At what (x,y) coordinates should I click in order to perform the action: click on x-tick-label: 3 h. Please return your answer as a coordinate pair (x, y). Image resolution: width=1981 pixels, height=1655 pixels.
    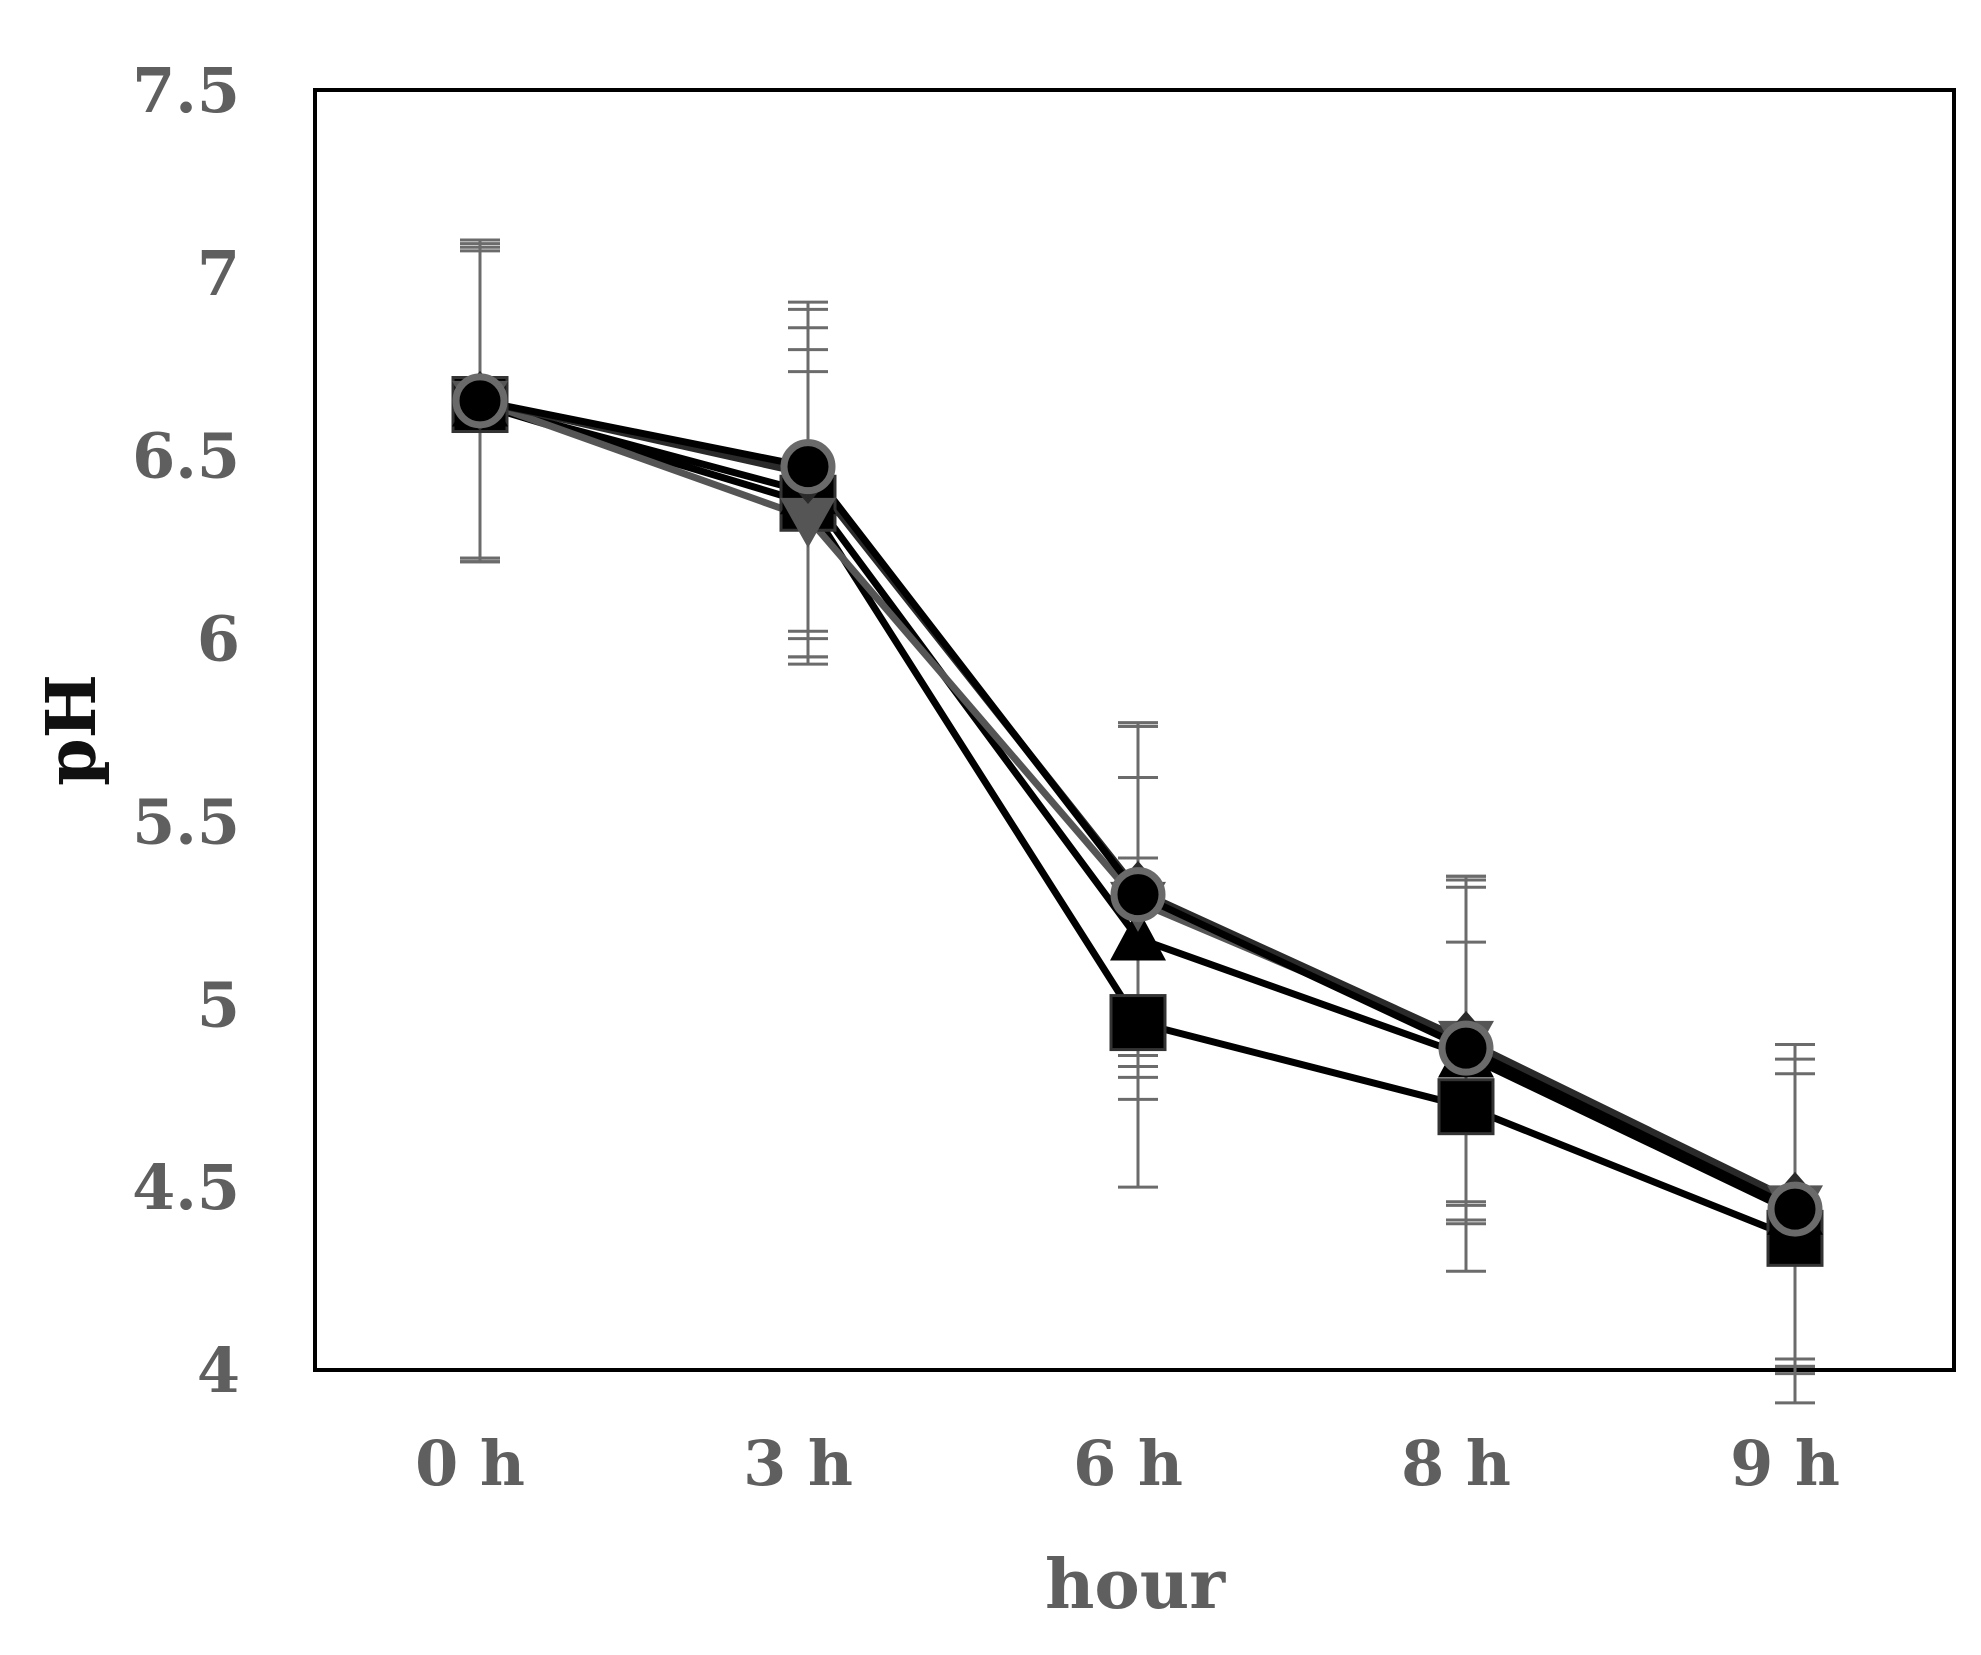
    Looking at the image, I should click on (798, 1463).